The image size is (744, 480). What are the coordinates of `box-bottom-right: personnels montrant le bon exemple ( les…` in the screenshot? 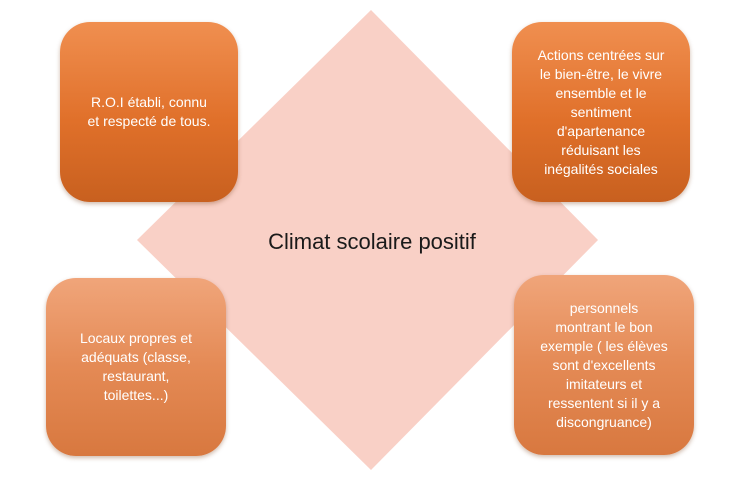 It's located at (604, 365).